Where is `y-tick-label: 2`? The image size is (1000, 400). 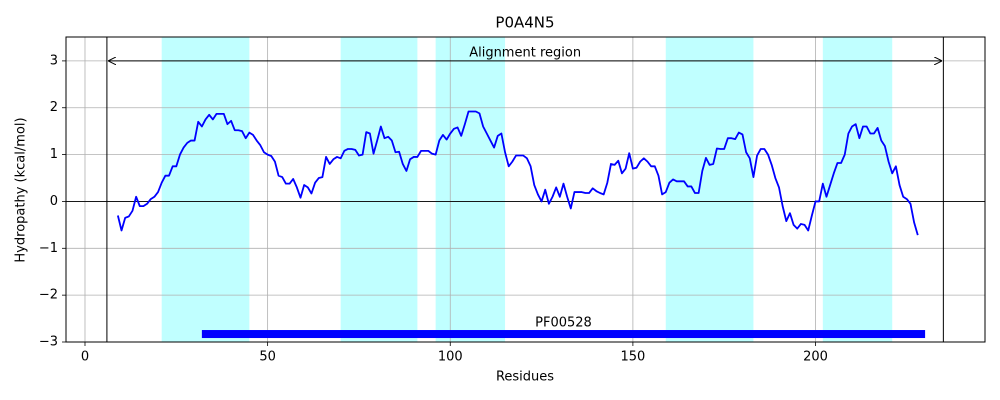 y-tick-label: 2 is located at coordinates (54, 107).